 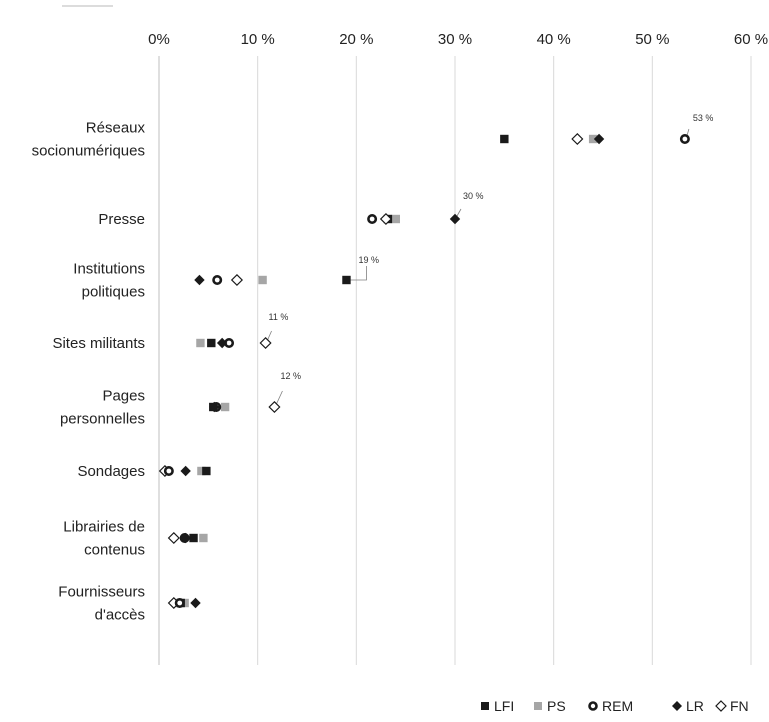 I want to click on annotation-label: 30 %, so click(x=473, y=196).